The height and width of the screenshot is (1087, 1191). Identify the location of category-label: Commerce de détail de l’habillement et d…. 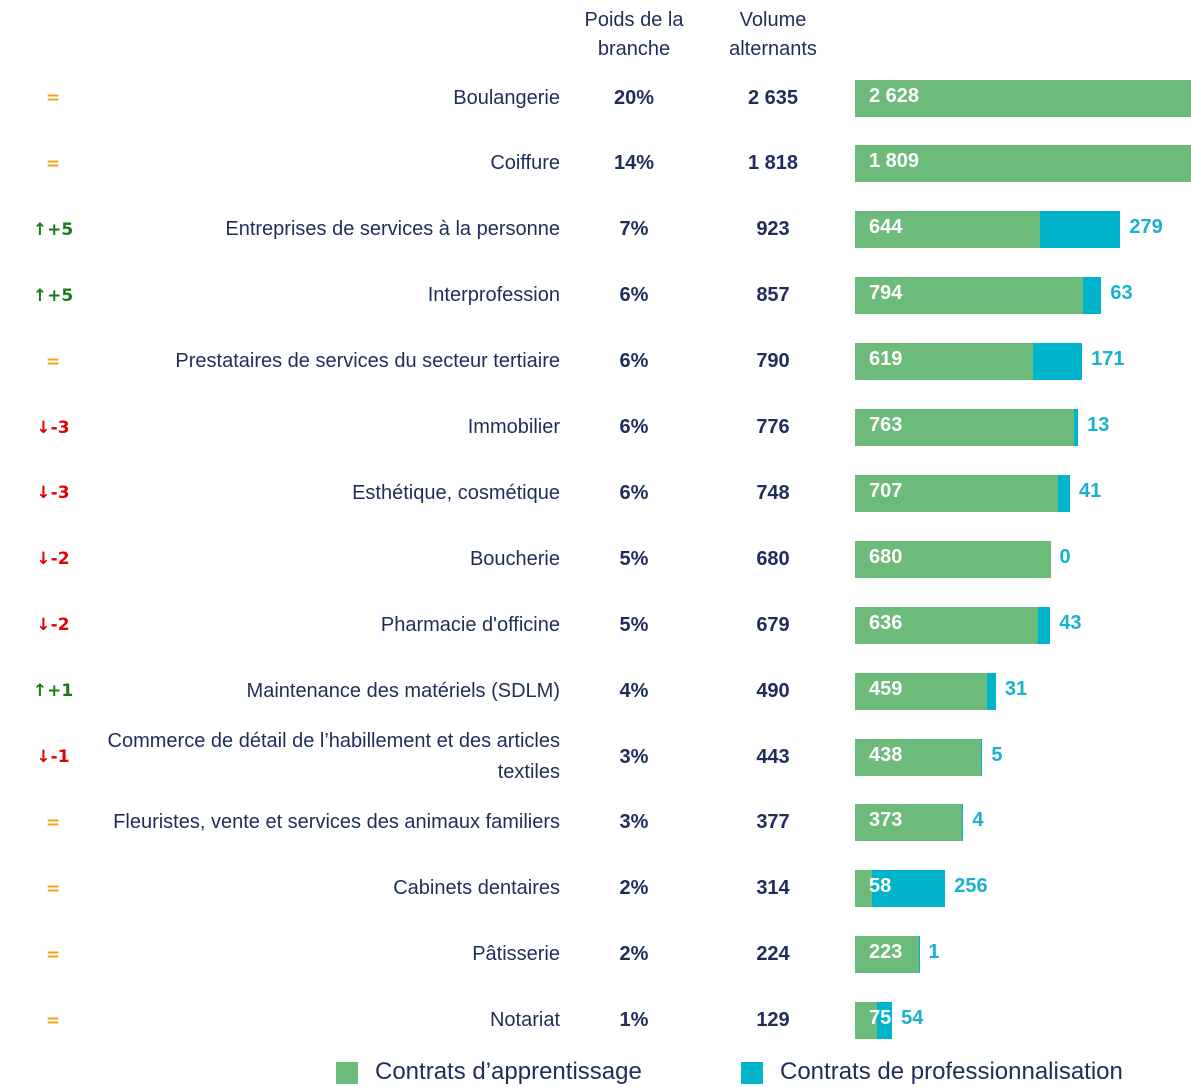
(333, 756).